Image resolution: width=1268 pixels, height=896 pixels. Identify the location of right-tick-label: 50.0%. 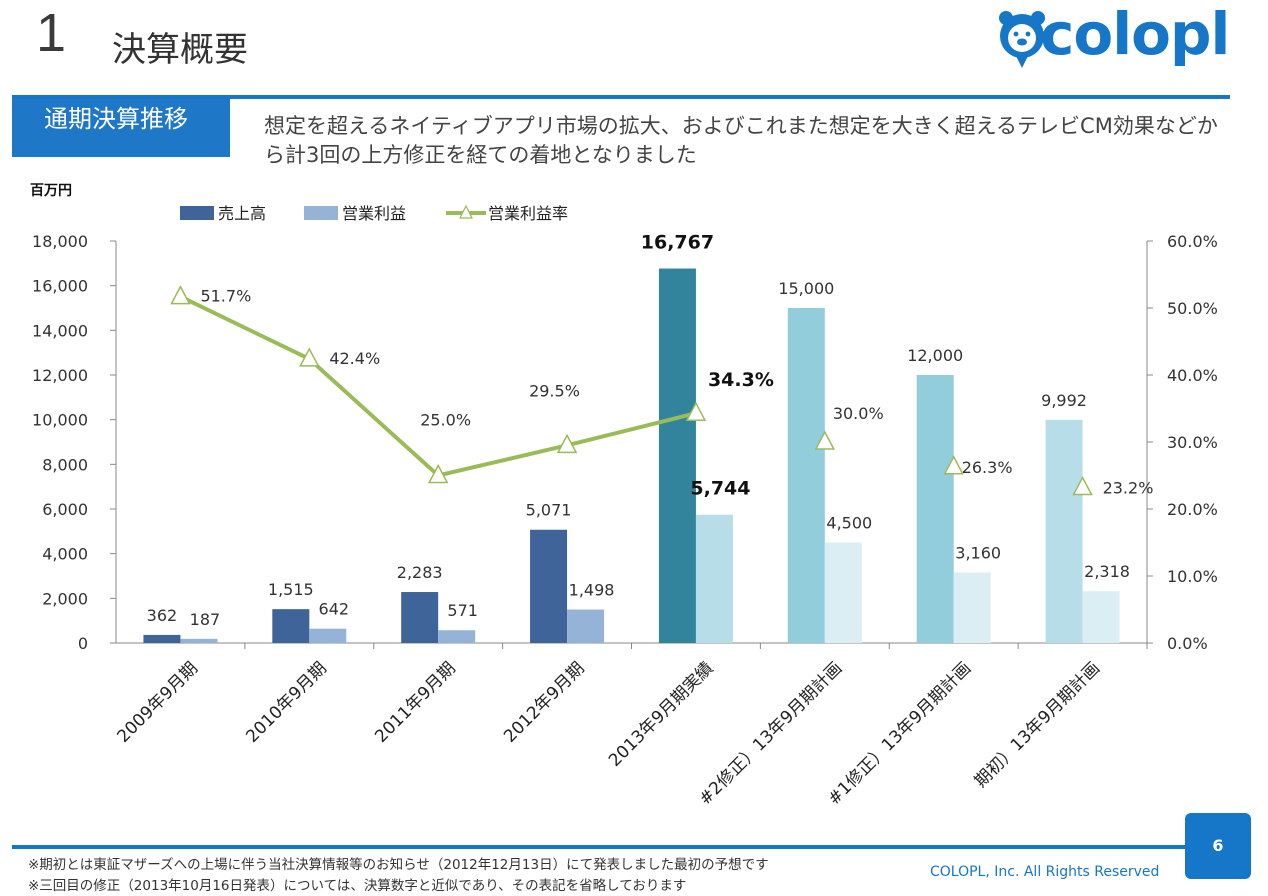
(1192, 308).